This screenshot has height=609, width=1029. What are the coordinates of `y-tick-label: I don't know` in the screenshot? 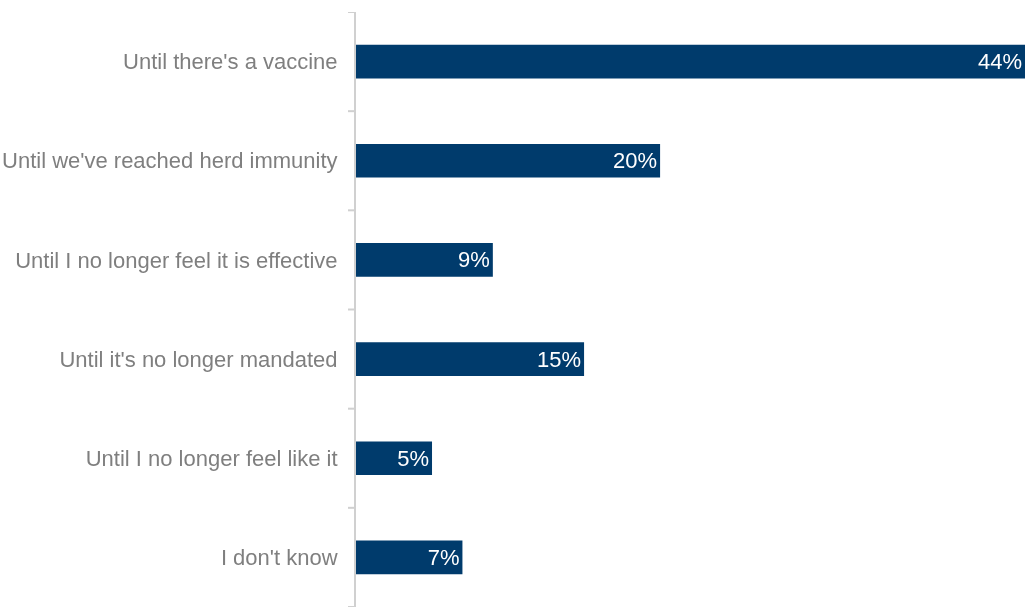 It's located at (279, 558).